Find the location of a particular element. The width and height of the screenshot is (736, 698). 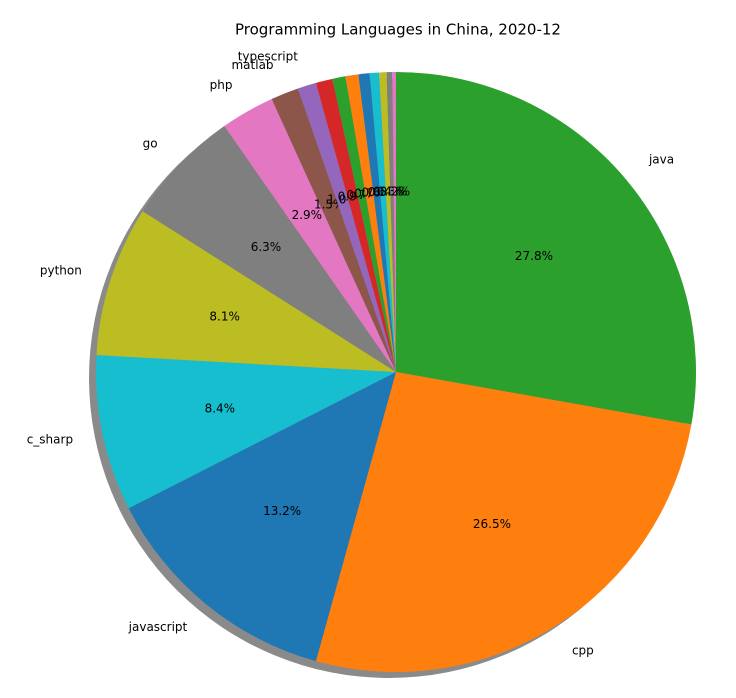

slice-label: go is located at coordinates (150, 143).